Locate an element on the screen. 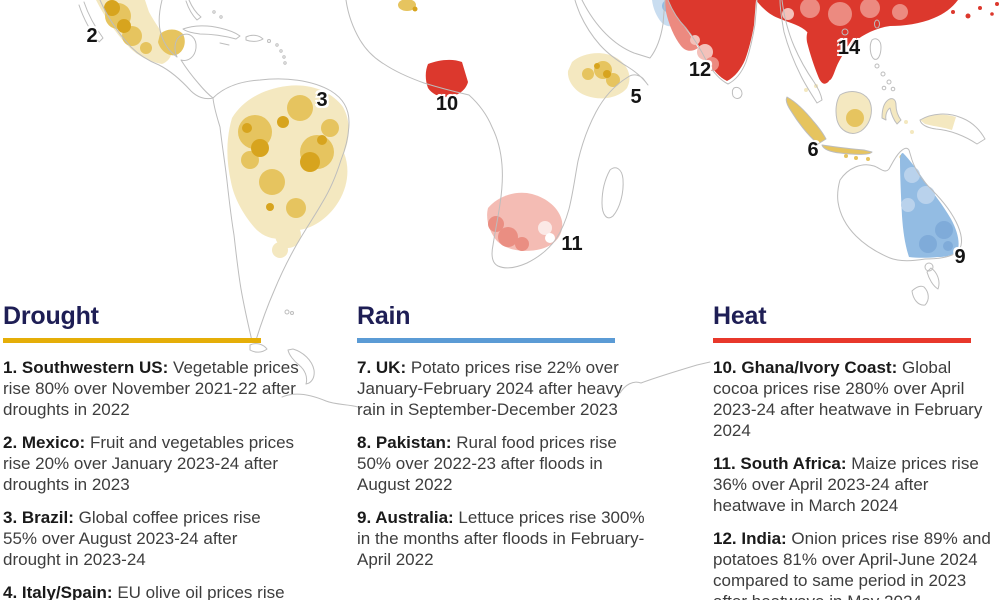 Image resolution: width=1000 pixels, height=600 pixels. map-marker-mexico: 2 is located at coordinates (92, 36).